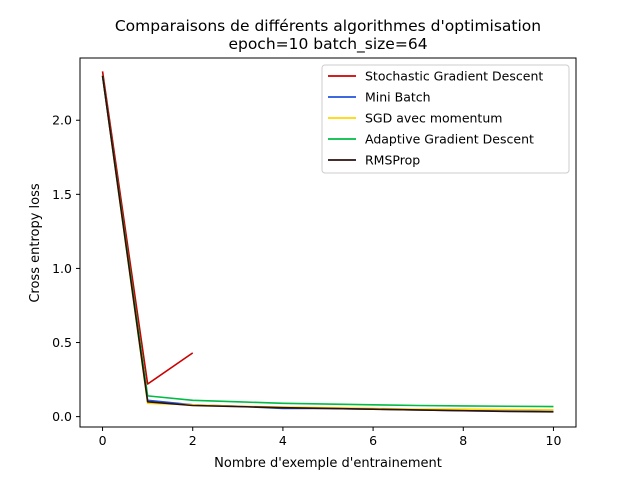 The image size is (640, 480). What do you see at coordinates (103, 440) in the screenshot?
I see `x-tick-label: 0` at bounding box center [103, 440].